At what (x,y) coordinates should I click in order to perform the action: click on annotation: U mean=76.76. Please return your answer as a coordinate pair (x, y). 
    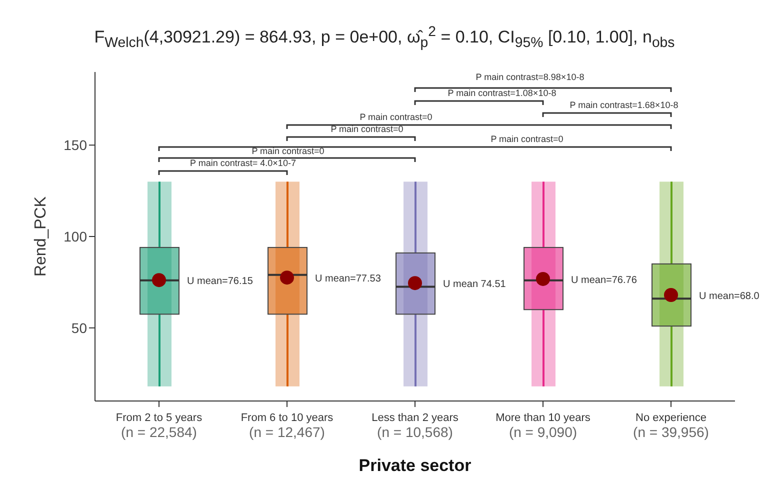
    Looking at the image, I should click on (604, 280).